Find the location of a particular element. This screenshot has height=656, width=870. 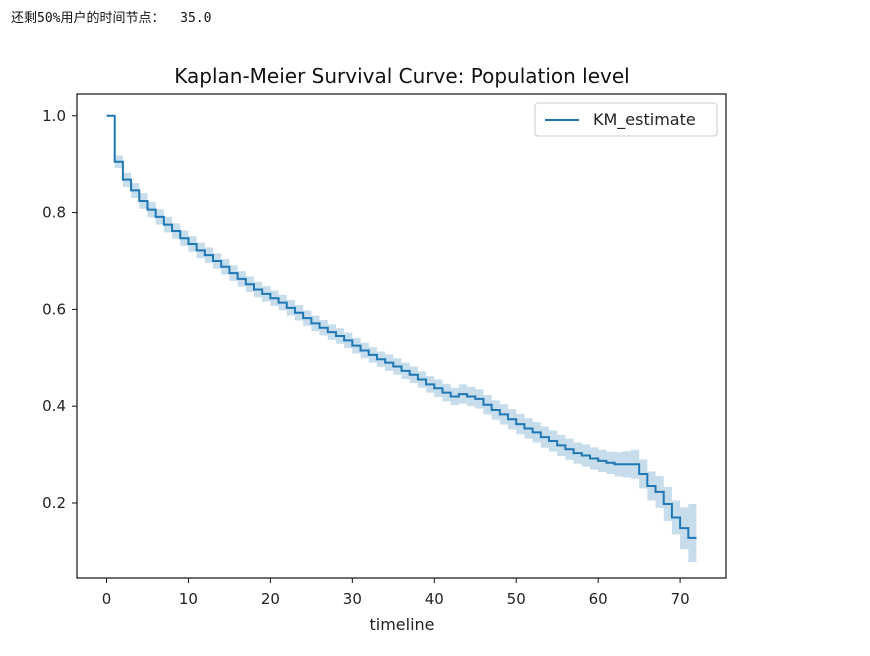

cell-output-line: 还剩50%用户的时间节点： 35.0 is located at coordinates (111, 16).